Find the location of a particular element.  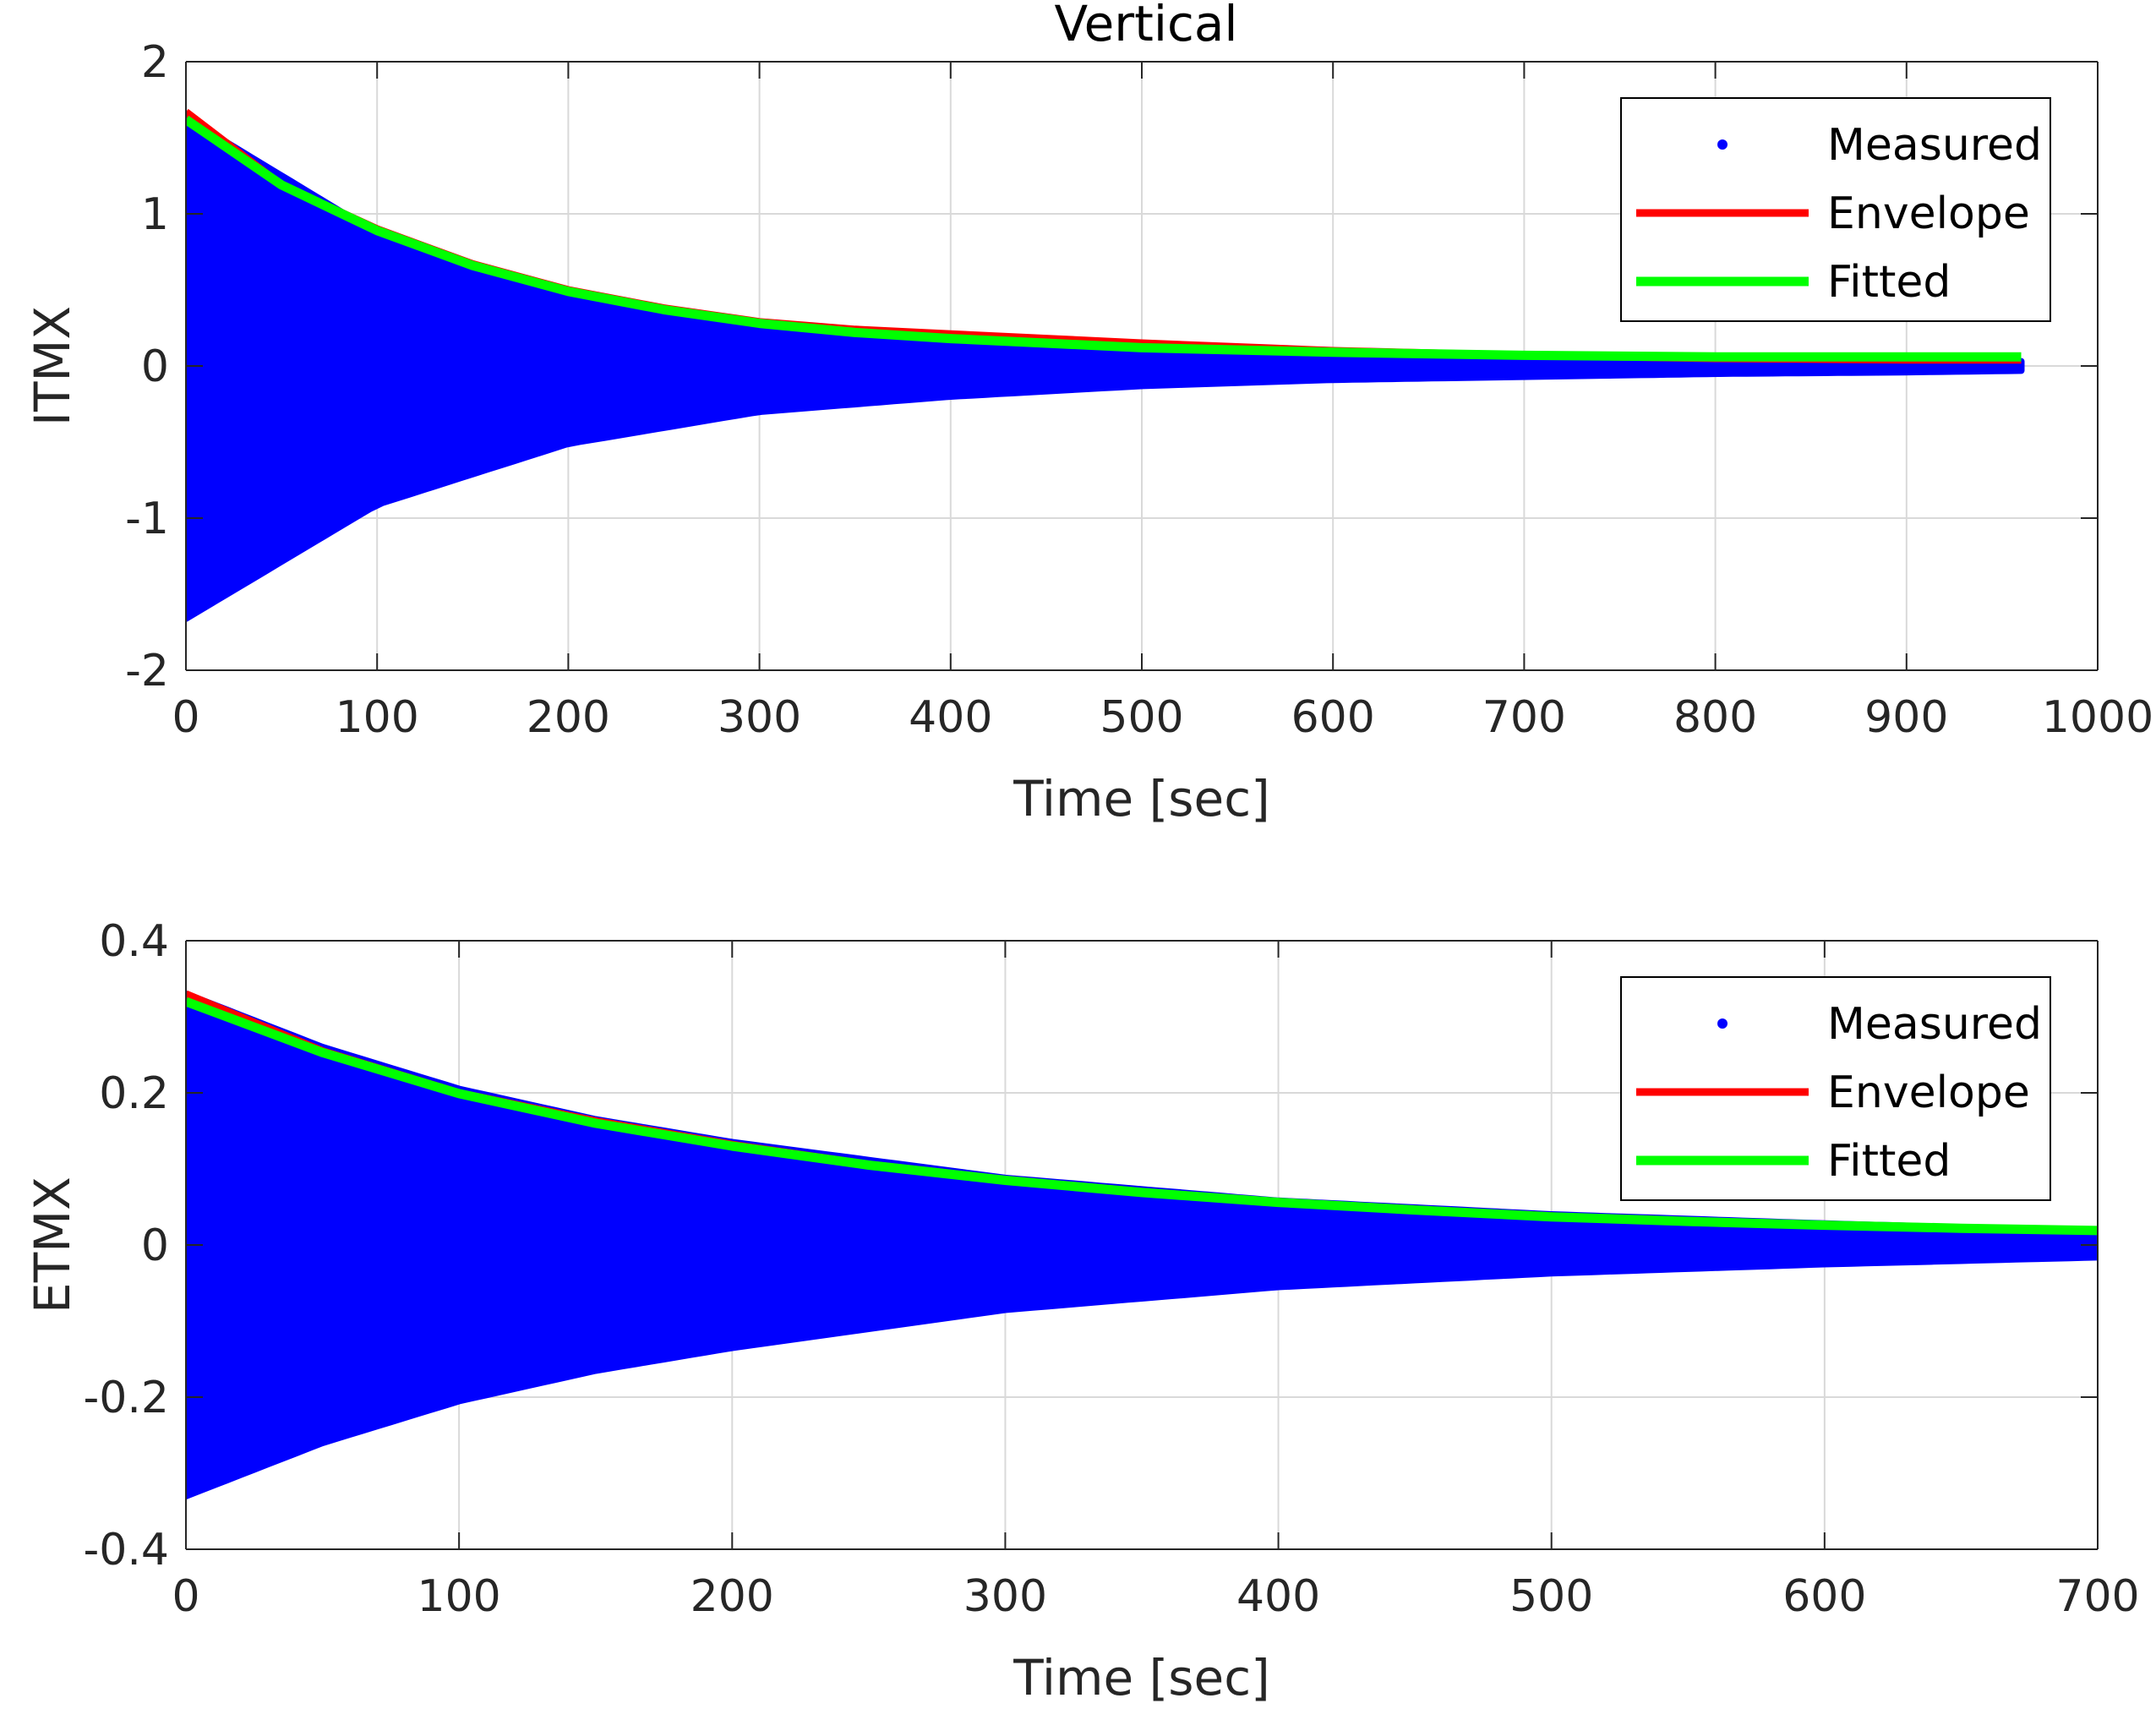

figure-title: Vertical is located at coordinates (1145, 26).